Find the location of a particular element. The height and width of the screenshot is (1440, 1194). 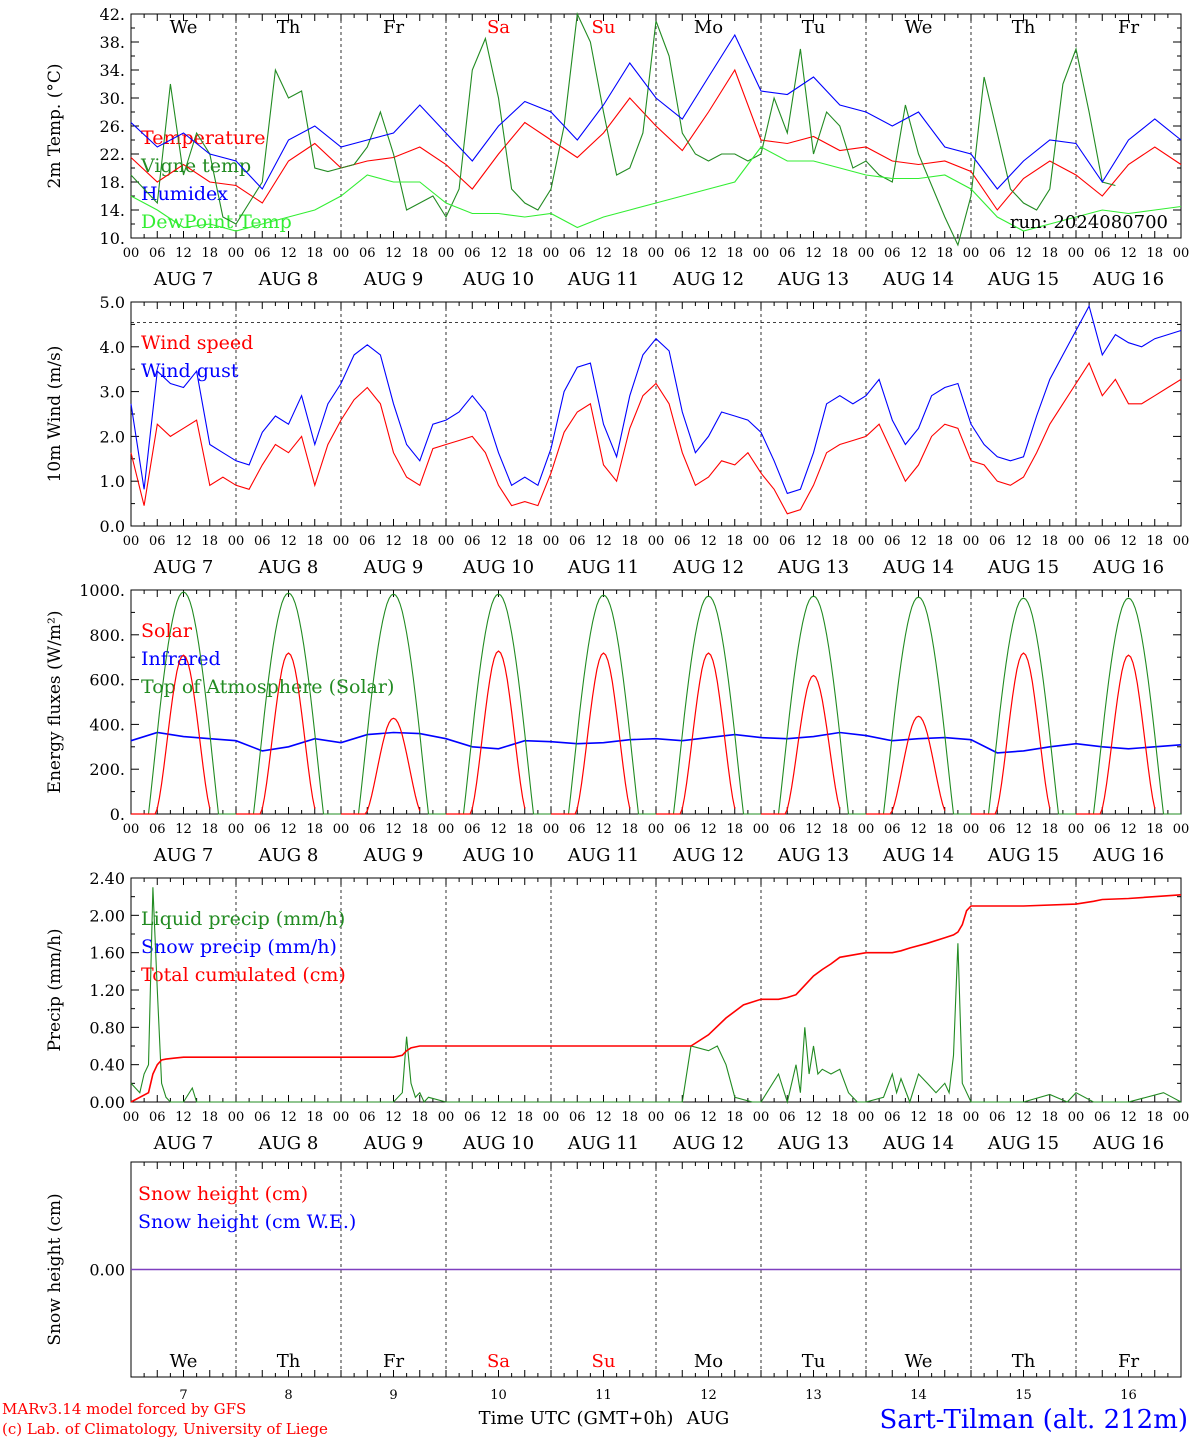

y-tick-label: 0.80 is located at coordinates (107, 1027).